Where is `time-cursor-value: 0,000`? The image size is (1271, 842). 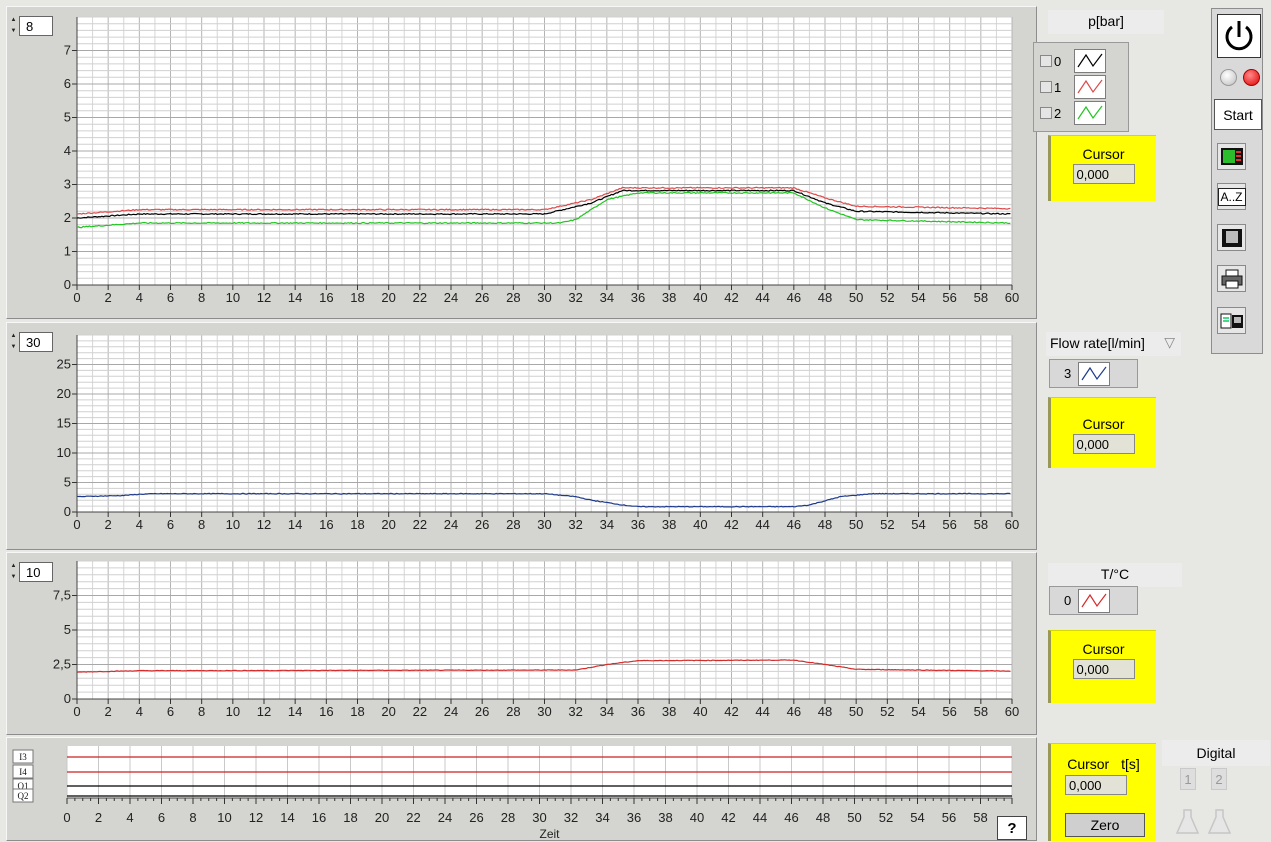 time-cursor-value: 0,000 is located at coordinates (1096, 785).